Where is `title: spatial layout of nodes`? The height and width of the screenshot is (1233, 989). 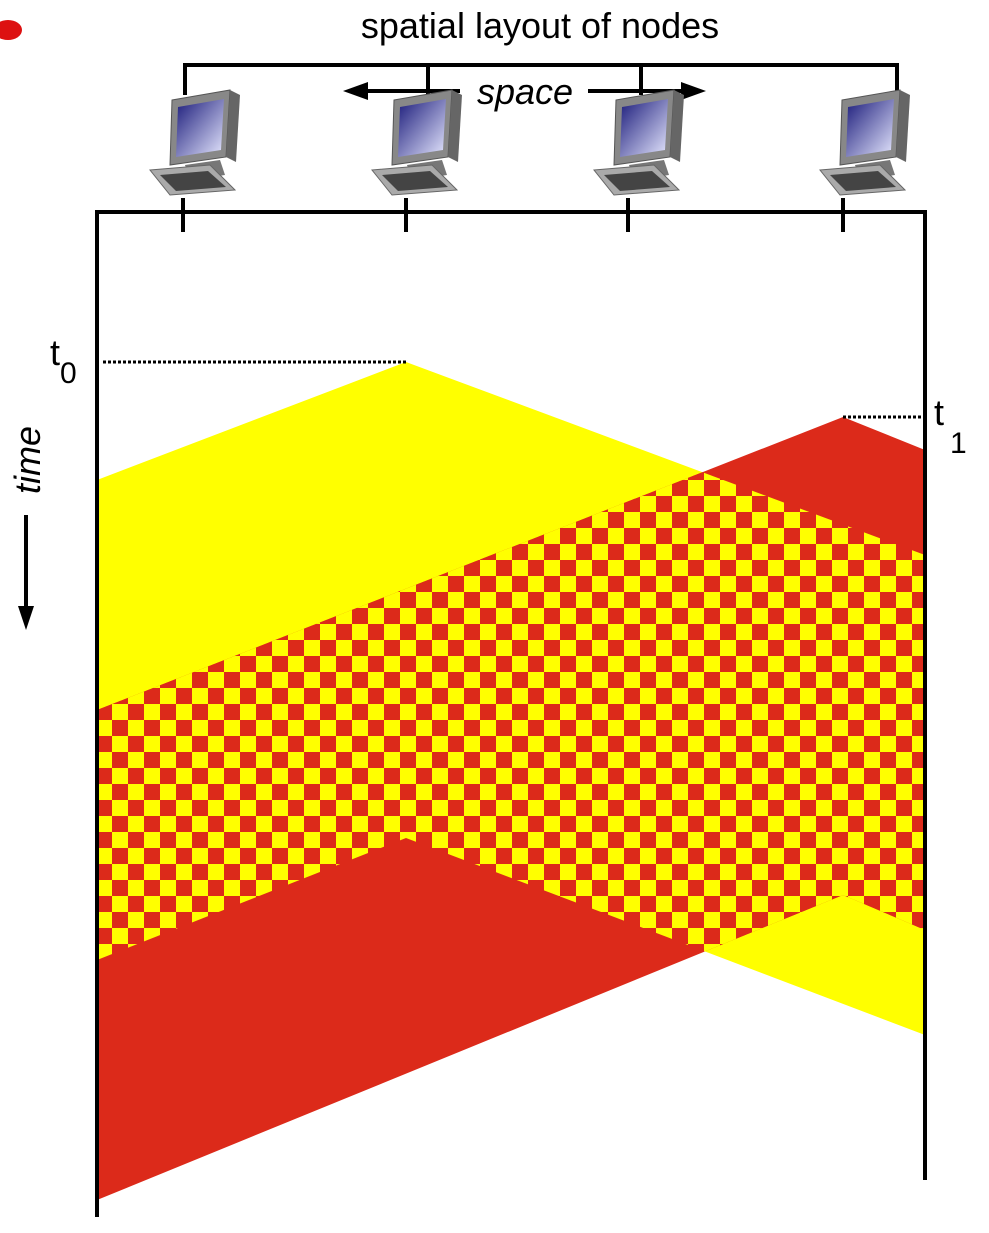
title: spatial layout of nodes is located at coordinates (540, 25).